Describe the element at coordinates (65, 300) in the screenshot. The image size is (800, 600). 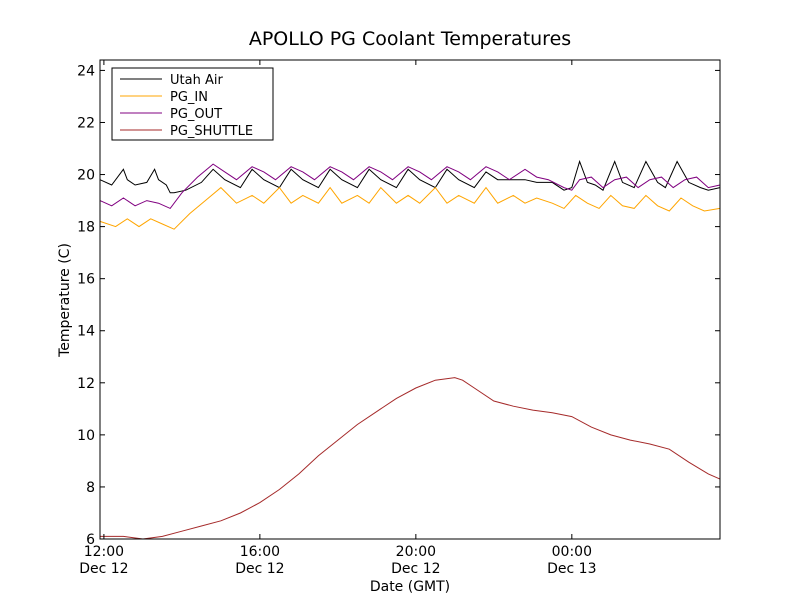
I see `y-axis-label: Temperature (C)` at that location.